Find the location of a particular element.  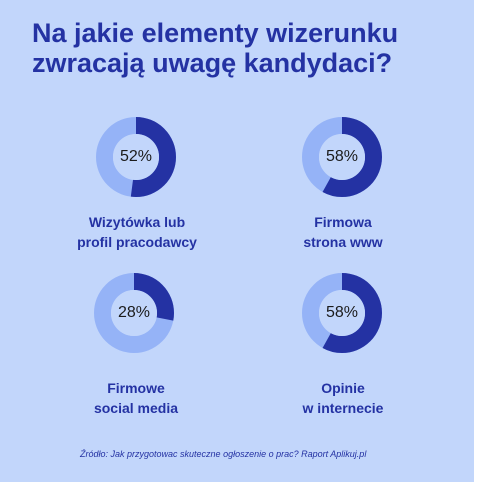

donut-value-1: 52% is located at coordinates (136, 156).